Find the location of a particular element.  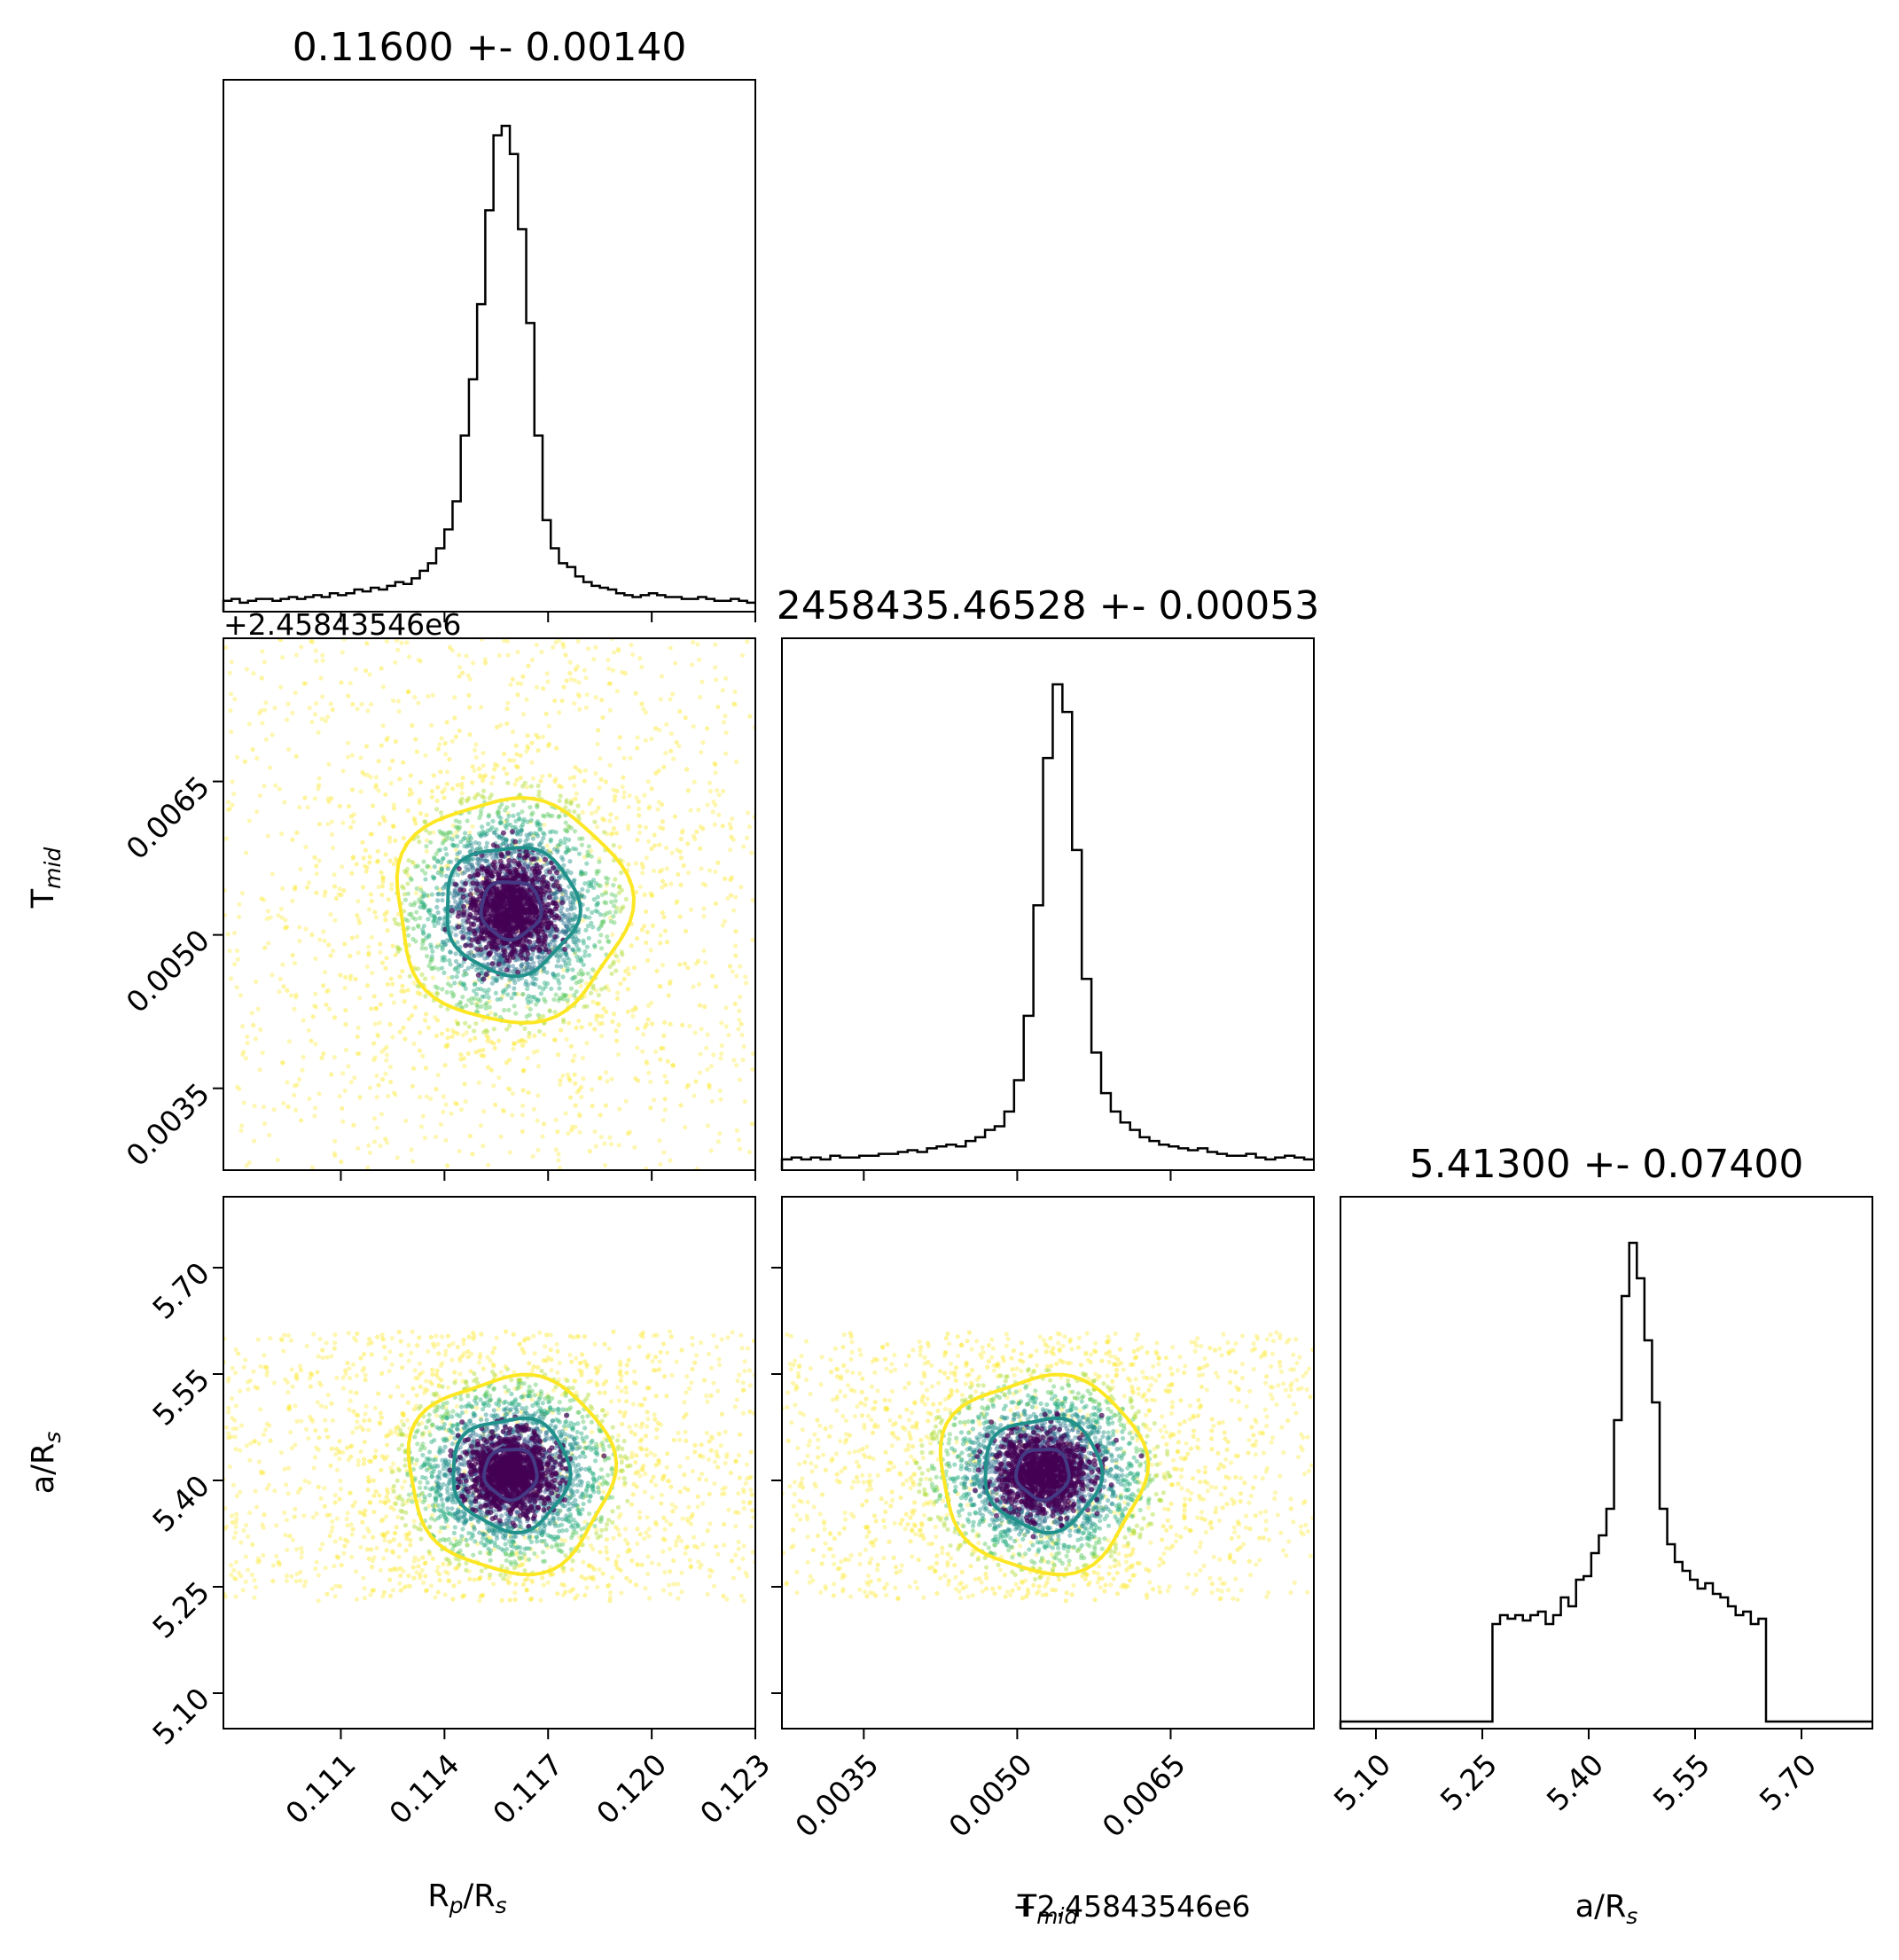

y-tick-label: 0.0035 is located at coordinates (168, 1124).